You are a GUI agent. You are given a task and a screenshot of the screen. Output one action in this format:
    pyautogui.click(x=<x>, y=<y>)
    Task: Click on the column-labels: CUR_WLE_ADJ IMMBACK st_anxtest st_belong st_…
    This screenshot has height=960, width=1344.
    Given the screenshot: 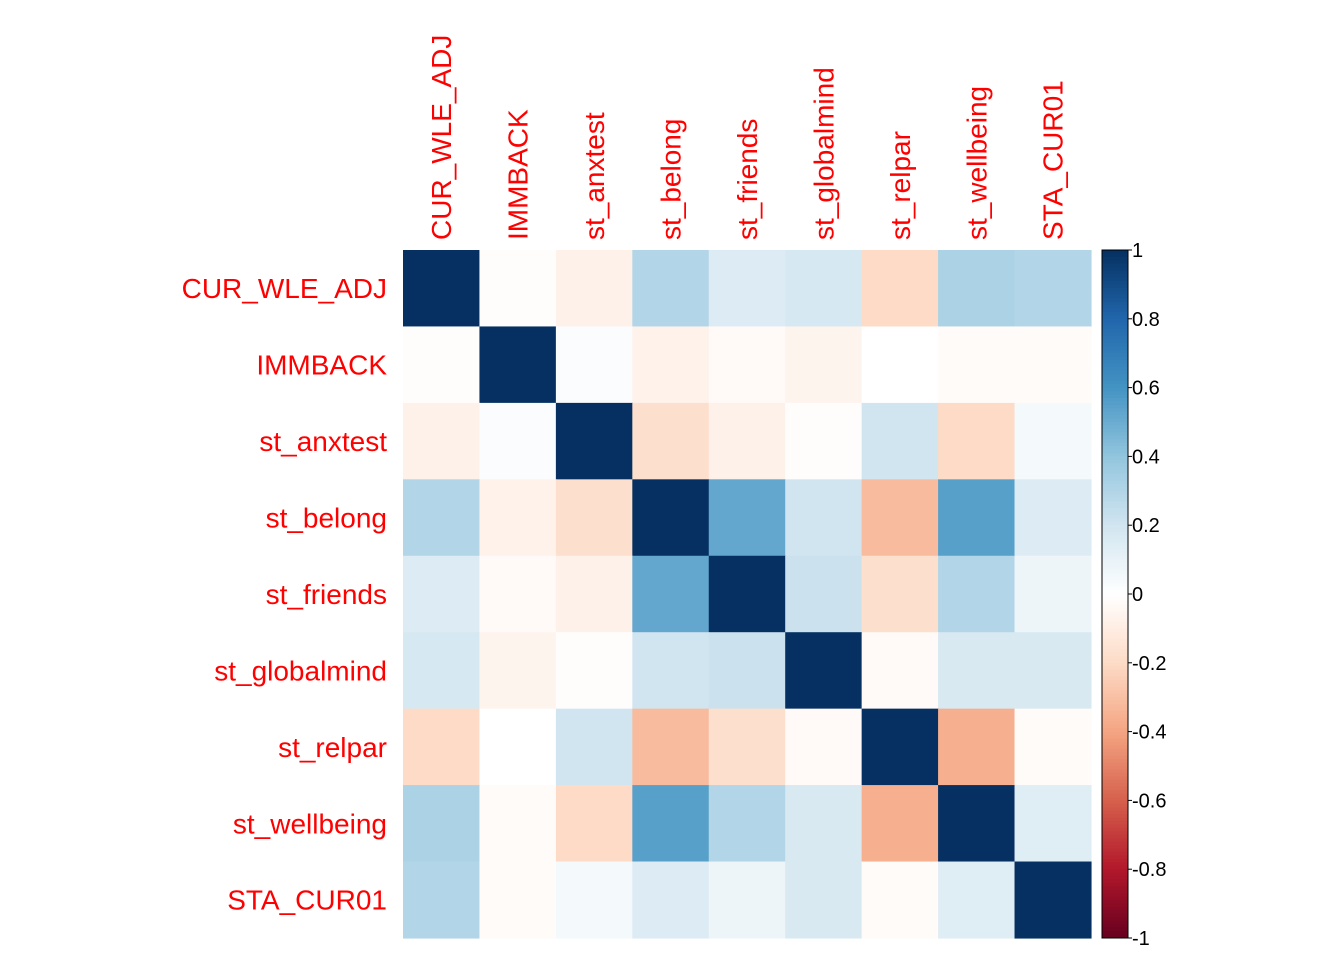 What is the action you would take?
    pyautogui.click(x=747, y=137)
    